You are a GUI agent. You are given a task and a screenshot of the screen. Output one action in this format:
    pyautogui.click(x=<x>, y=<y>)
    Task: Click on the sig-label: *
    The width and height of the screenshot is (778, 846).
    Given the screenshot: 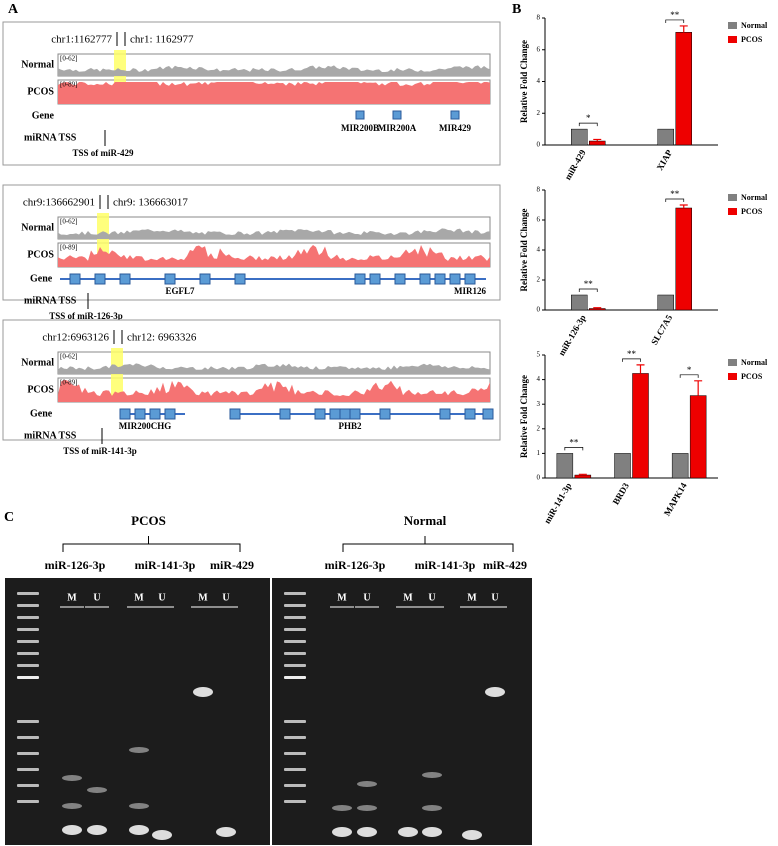 What is the action you would take?
    pyautogui.click(x=689, y=370)
    